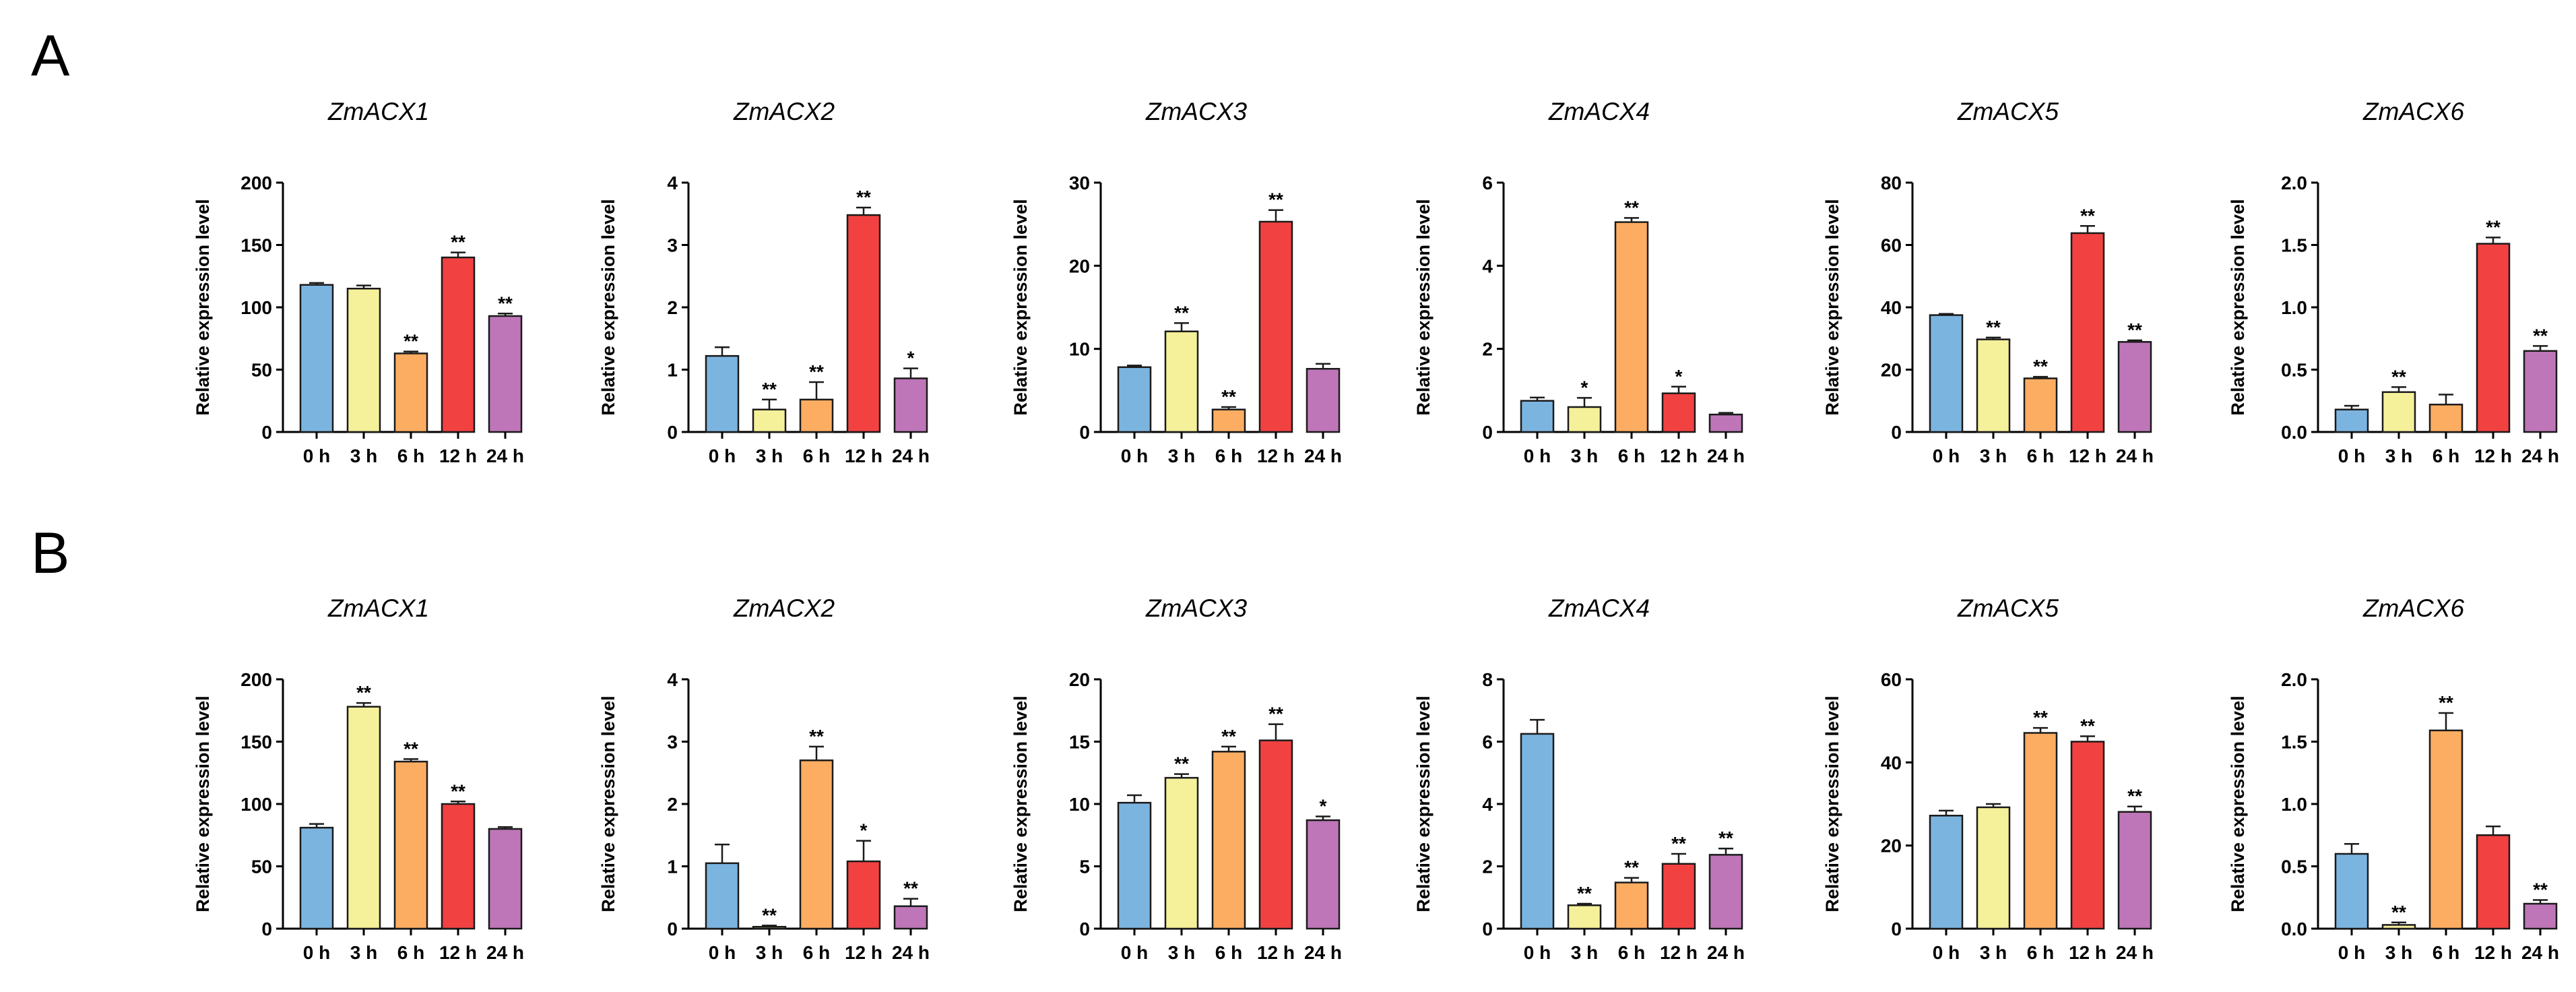 The width and height of the screenshot is (2576, 992). Describe the element at coordinates (2008, 608) in the screenshot. I see `chart-title: ZmACX5` at that location.